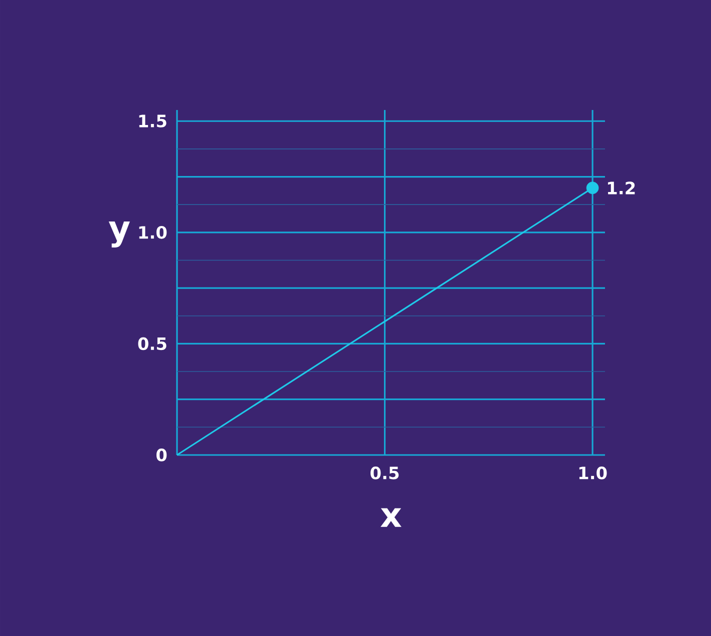 The image size is (711, 636). I want to click on y-axis-title: y, so click(119, 235).